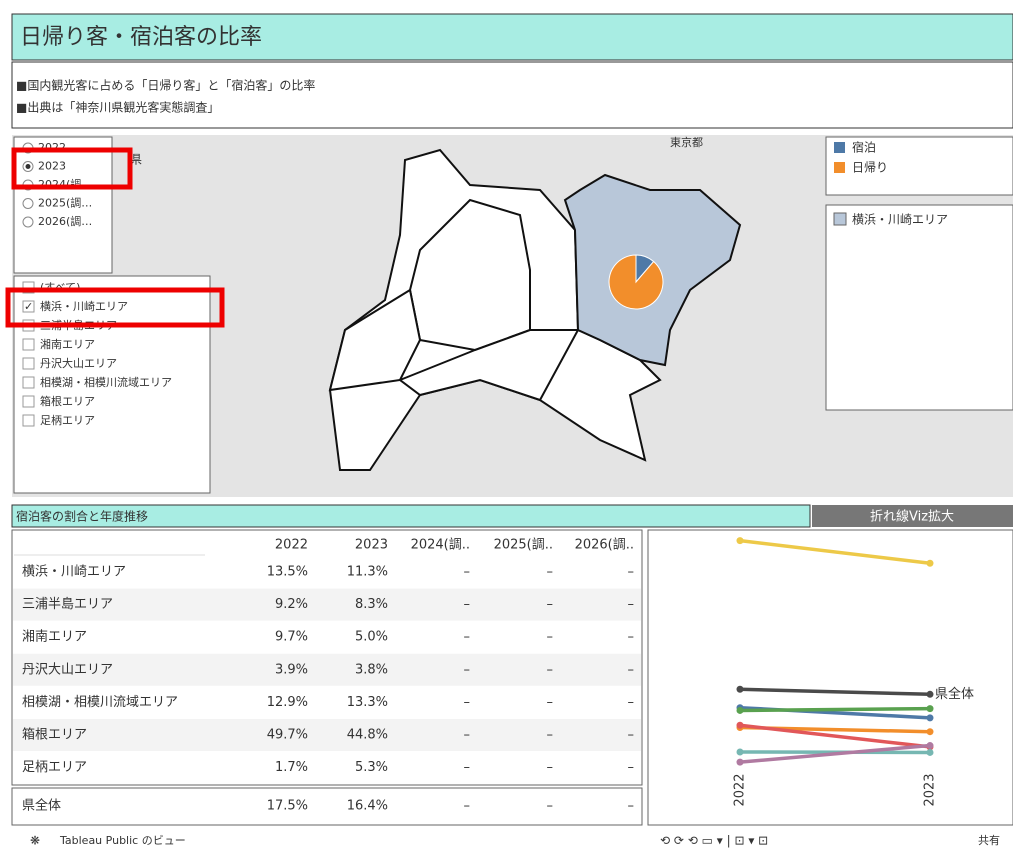  I want to click on title: 日帰り客・宿泊客の比率, so click(141, 37).